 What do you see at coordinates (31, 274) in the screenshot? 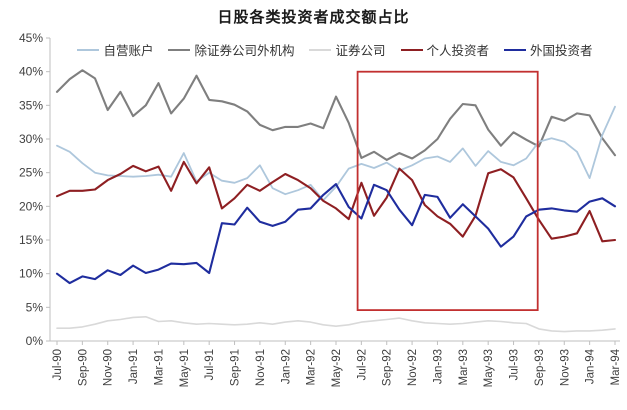
I see `y-axis-label: 10%` at bounding box center [31, 274].